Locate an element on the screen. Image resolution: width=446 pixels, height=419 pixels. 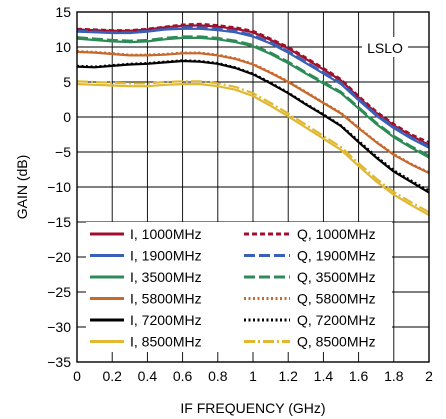
legend-label: I, 8500MHz is located at coordinates (166, 342).